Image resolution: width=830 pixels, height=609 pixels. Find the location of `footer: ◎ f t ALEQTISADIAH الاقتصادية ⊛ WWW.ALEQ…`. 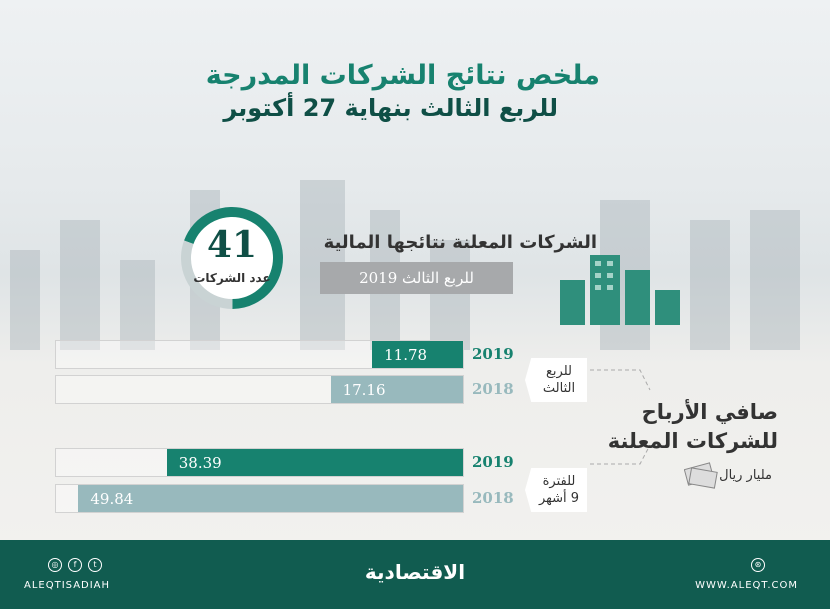

footer: ◎ f t ALEQTISADIAH الاقتصادية ⊛ WWW.ALEQ… is located at coordinates (415, 574).